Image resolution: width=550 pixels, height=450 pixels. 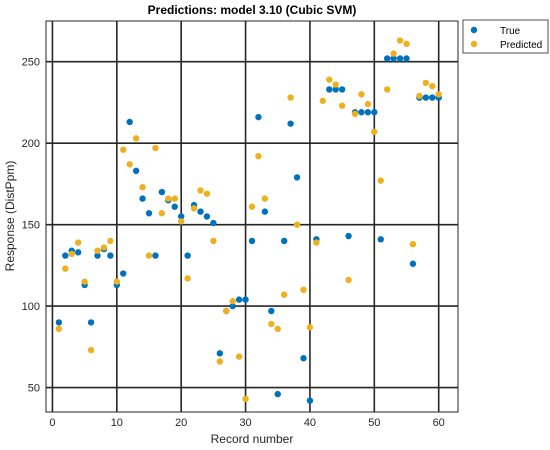 What do you see at coordinates (52, 423) in the screenshot?
I see `x-tick-label: 0` at bounding box center [52, 423].